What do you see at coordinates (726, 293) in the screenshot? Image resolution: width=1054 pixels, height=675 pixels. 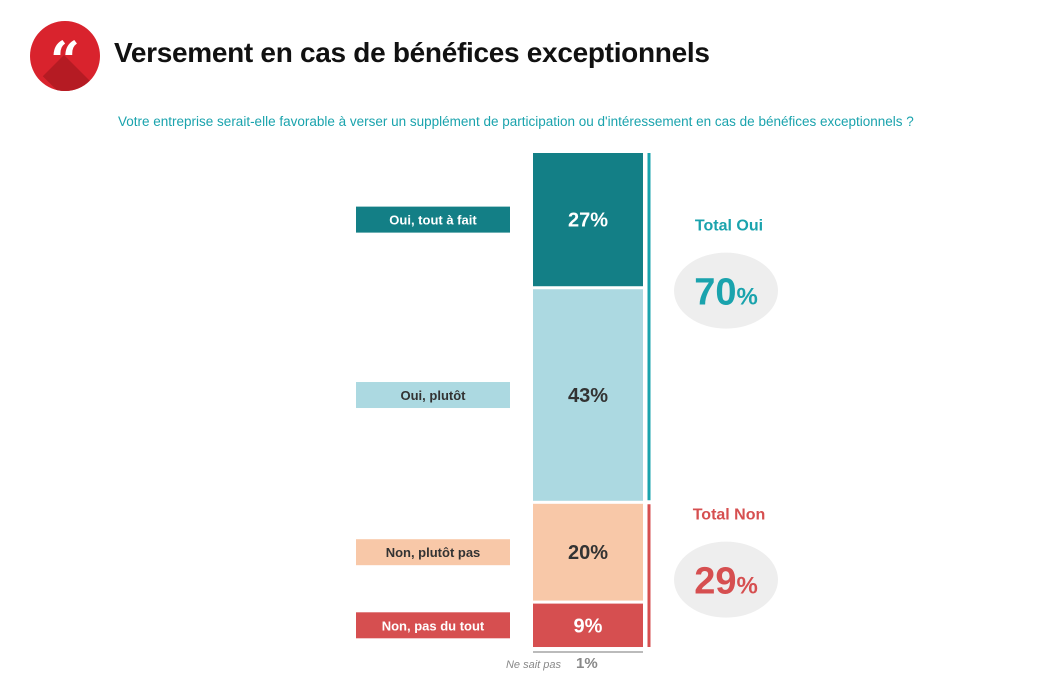 I see `total-value-total-oui: 70%` at bounding box center [726, 293].